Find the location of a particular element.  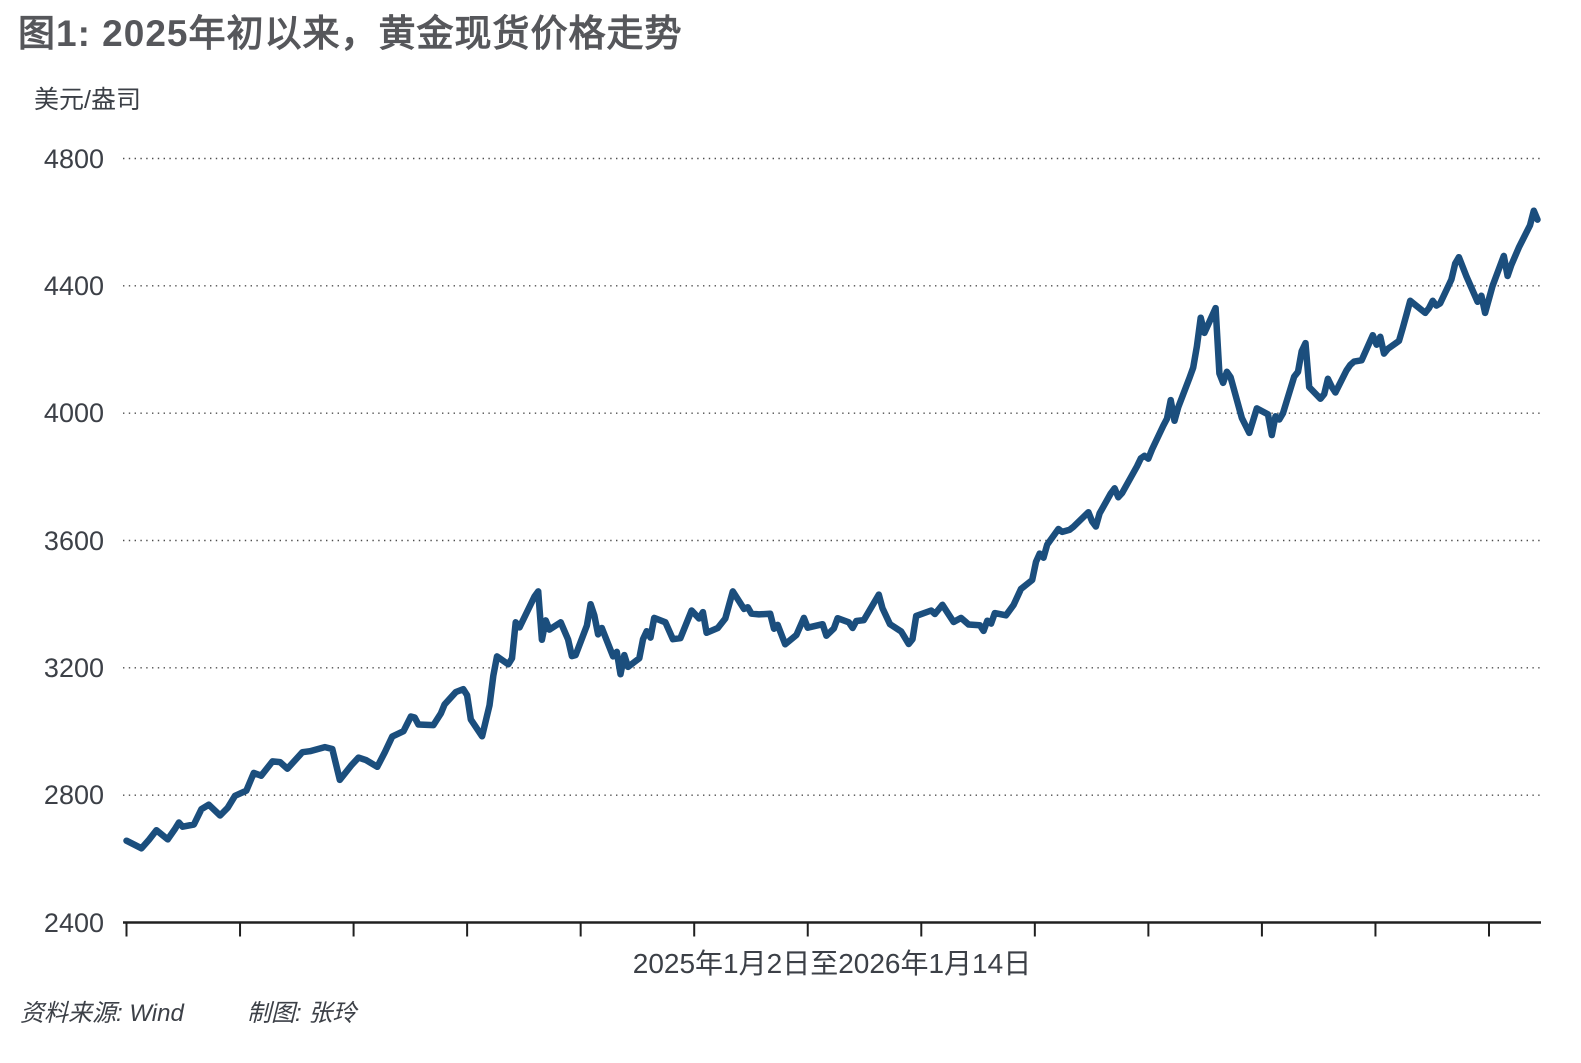

chart-title: 图1: 2025年初以来，黄金现货价格走势 is located at coordinates (350, 33).